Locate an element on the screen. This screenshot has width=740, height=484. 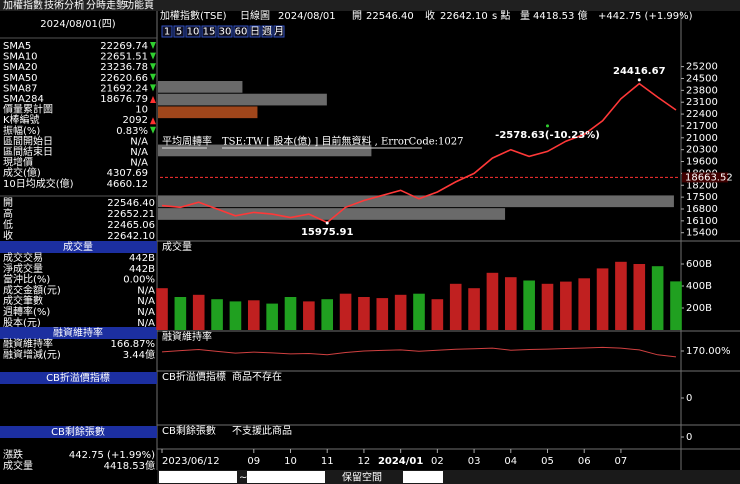
menu-bar is located at coordinates (370, 5).